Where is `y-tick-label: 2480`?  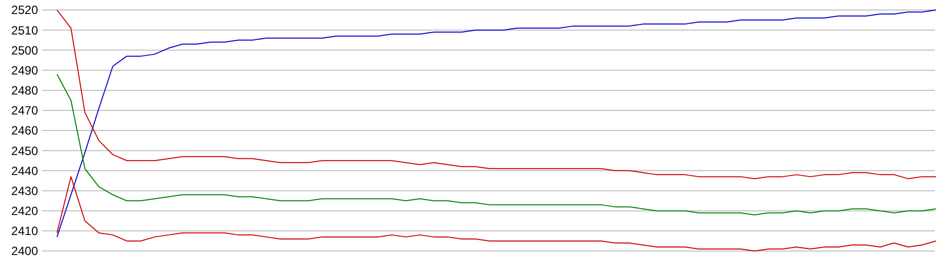 y-tick-label: 2480 is located at coordinates (24, 91).